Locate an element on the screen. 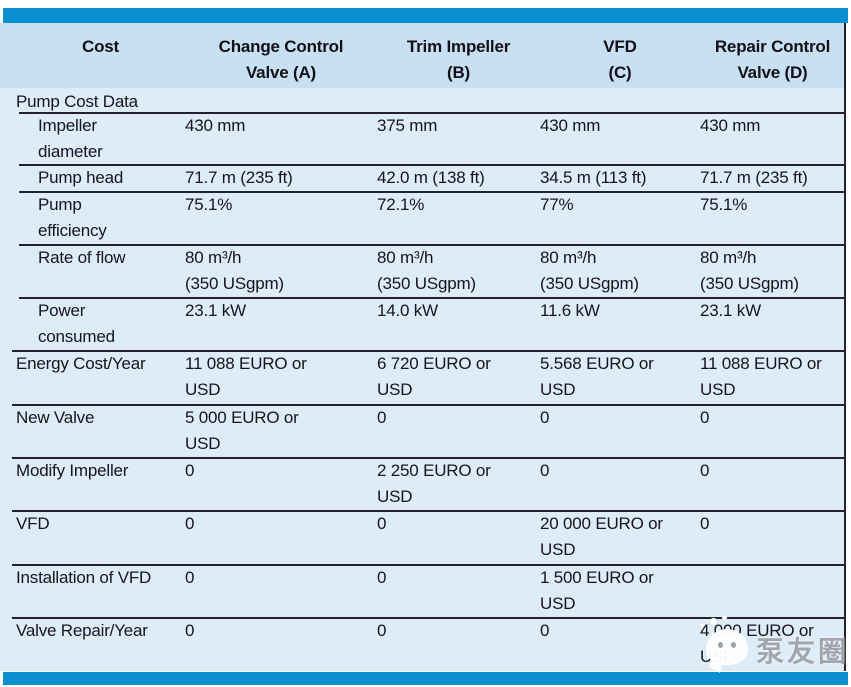 The image size is (851, 687). row-label: Pump efficiency is located at coordinates (72, 217).